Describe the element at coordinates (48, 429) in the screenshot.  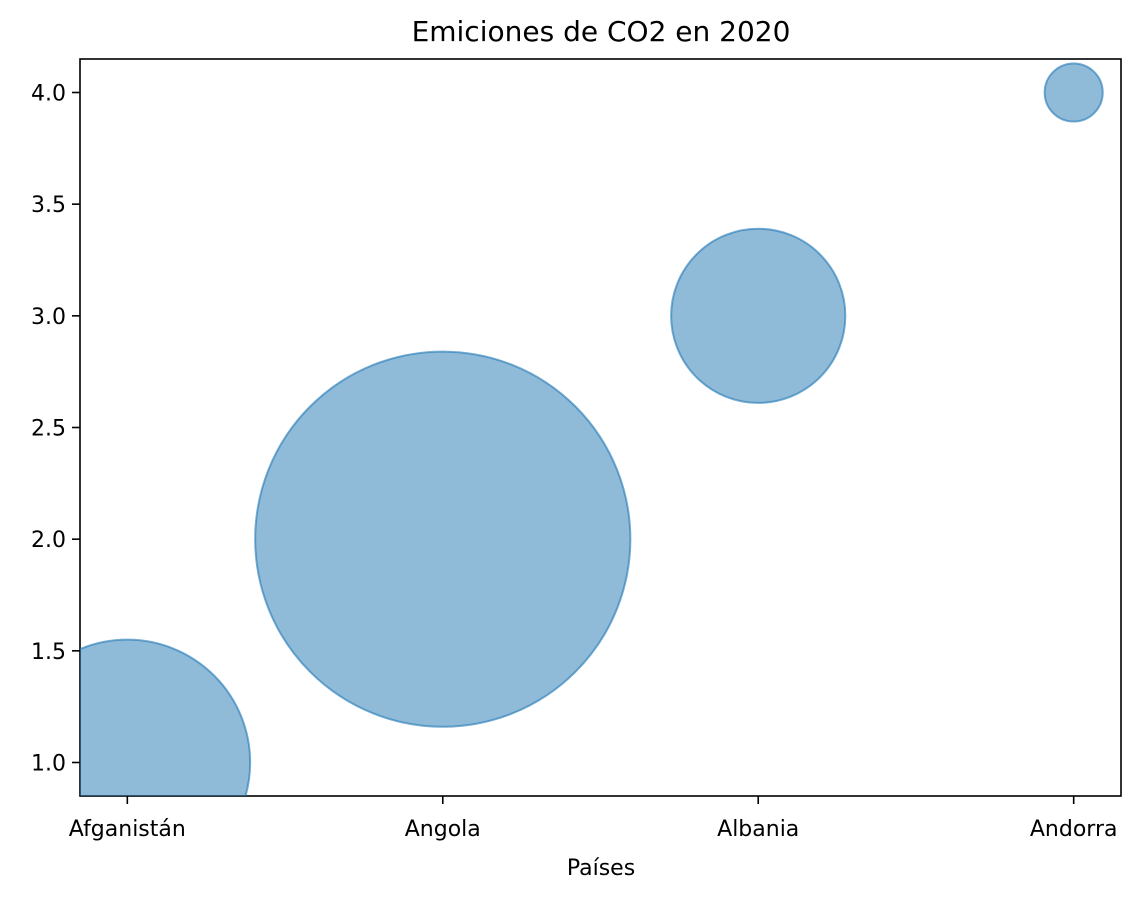
I see `y-tick-label: 2.5` at that location.